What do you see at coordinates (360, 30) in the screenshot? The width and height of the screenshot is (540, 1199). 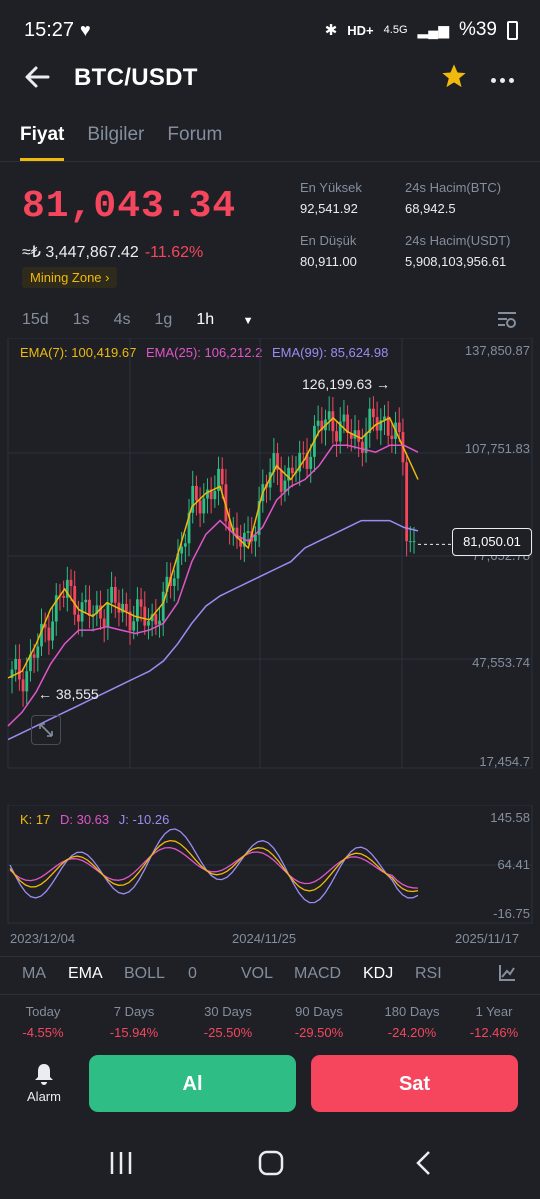 I see `volte-icon: HD+` at bounding box center [360, 30].